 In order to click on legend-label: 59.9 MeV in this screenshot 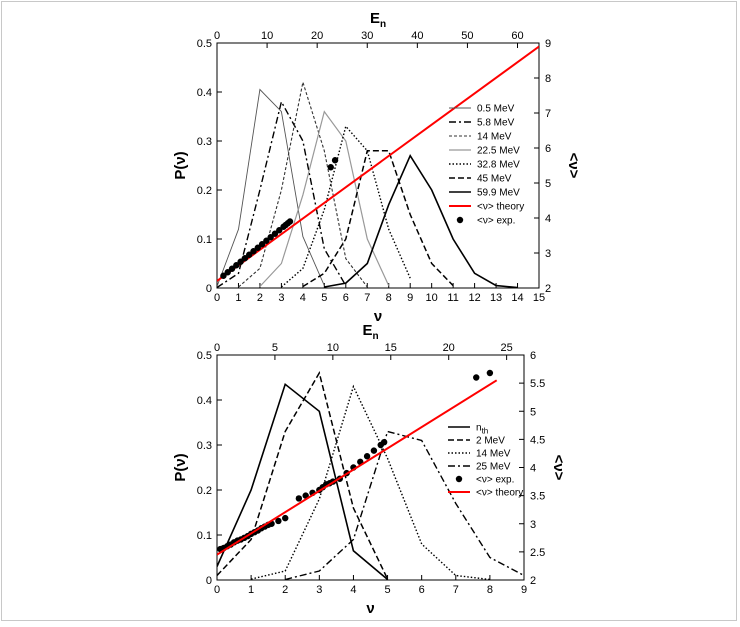, I will do `click(498, 193)`.